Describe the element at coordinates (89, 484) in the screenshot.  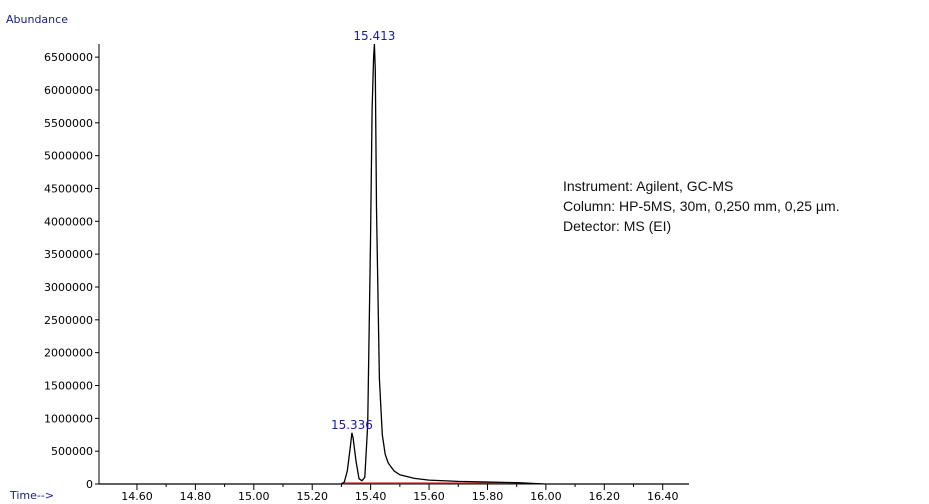
I see `y-tick-label: 0` at that location.